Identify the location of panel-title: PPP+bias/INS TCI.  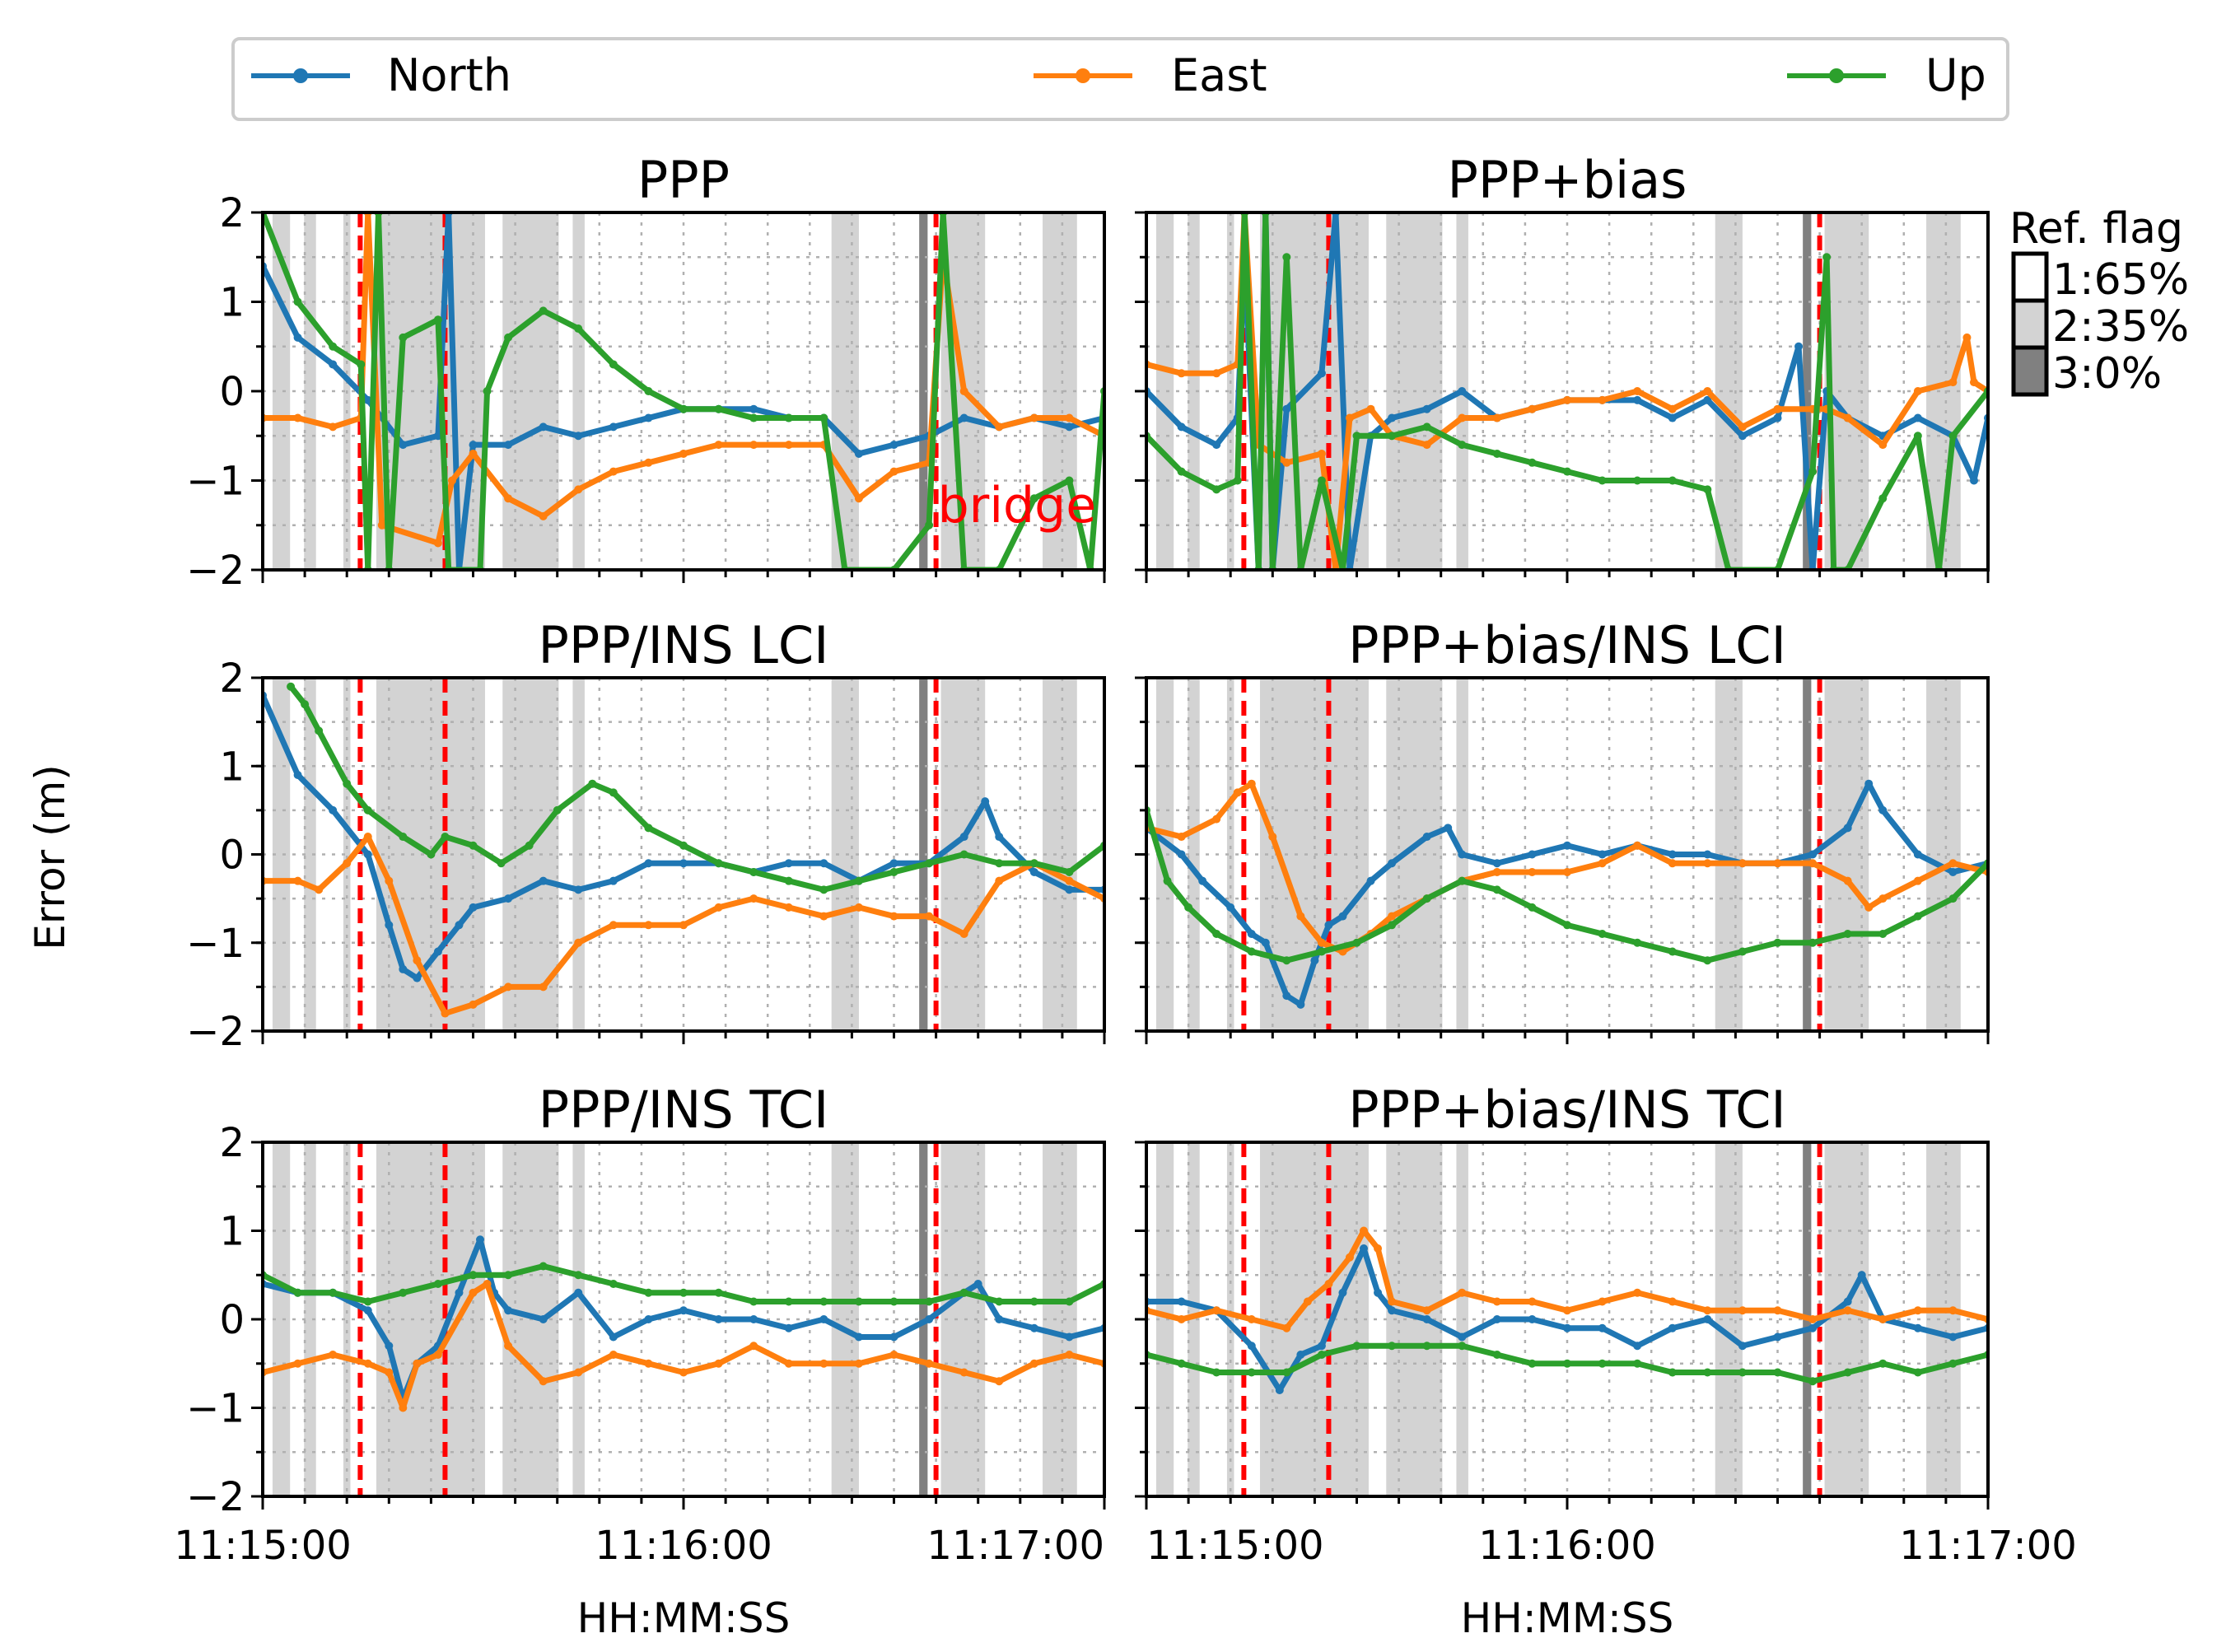
(1566, 1110).